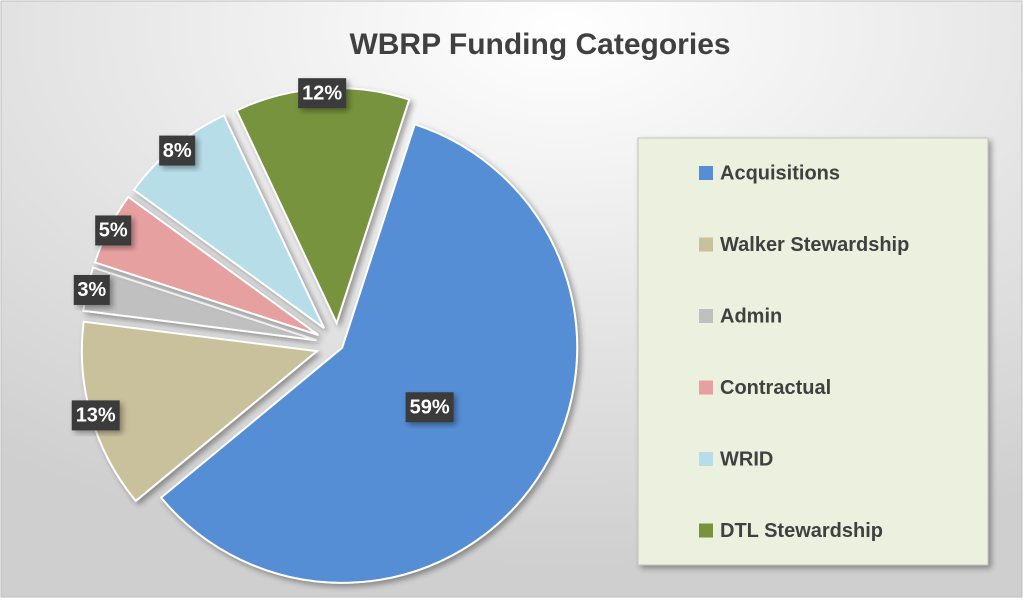 This screenshot has height=603, width=1023. Describe the element at coordinates (814, 245) in the screenshot. I see `legend-label: Walker Stewardship` at that location.